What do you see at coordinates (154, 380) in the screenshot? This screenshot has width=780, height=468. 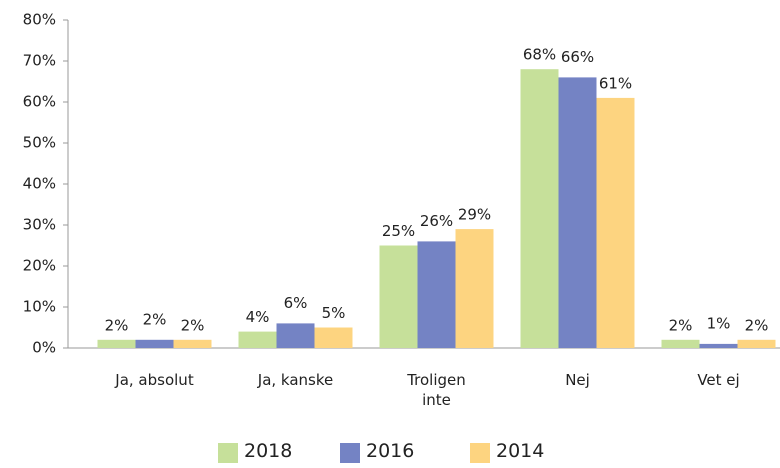 I see `x-tick-label: Ja, absolut` at bounding box center [154, 380].